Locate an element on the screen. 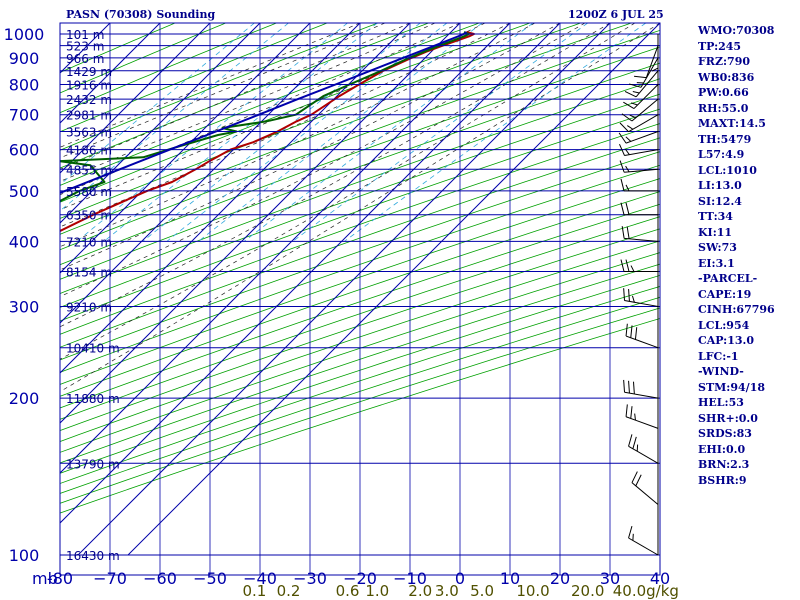 The height and width of the screenshot is (600, 800). index-item: SW:73 is located at coordinates (717, 247).